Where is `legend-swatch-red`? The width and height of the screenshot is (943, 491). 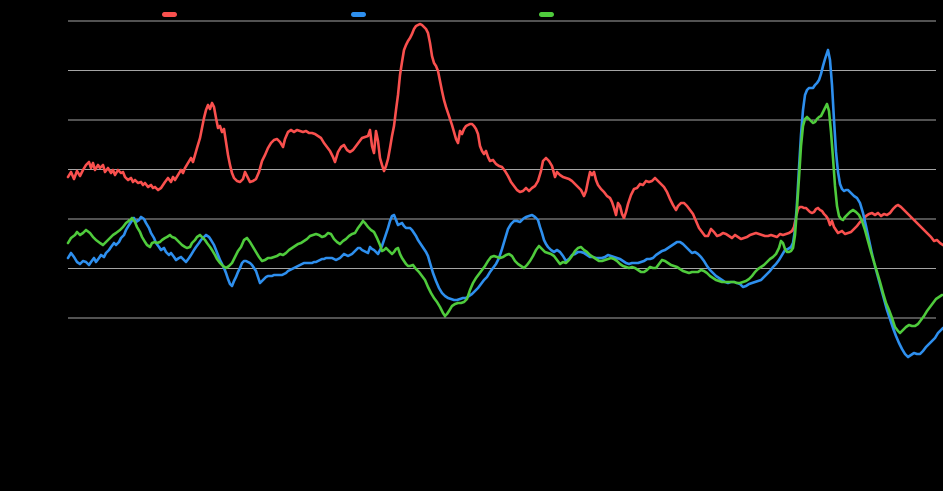 legend-swatch-red is located at coordinates (169, 14).